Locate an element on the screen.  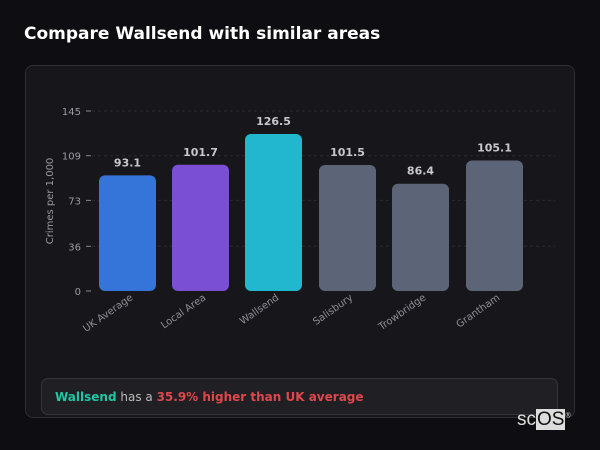
x-tick-label: Salisbury is located at coordinates (333, 309).